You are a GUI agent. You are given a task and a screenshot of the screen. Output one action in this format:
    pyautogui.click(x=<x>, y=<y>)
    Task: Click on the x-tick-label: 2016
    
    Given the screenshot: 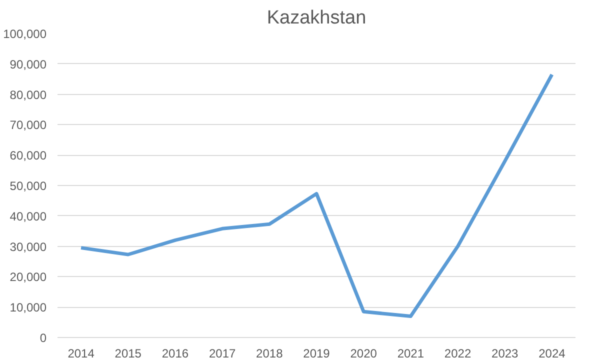 What is the action you would take?
    pyautogui.click(x=175, y=353)
    